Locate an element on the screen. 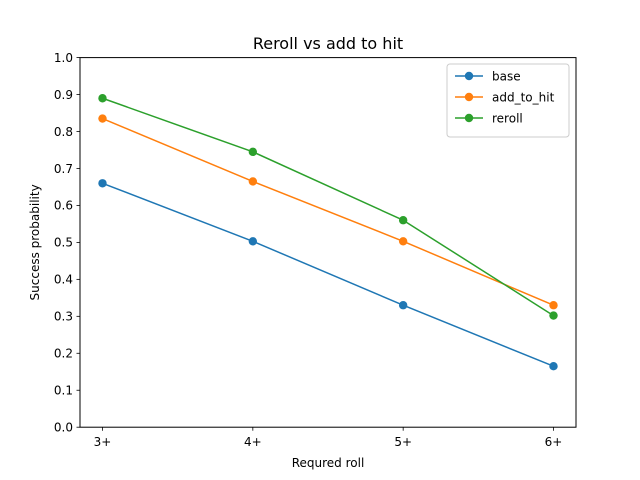 This screenshot has height=480, width=640. y-tick-label: 0.6 is located at coordinates (63, 206).